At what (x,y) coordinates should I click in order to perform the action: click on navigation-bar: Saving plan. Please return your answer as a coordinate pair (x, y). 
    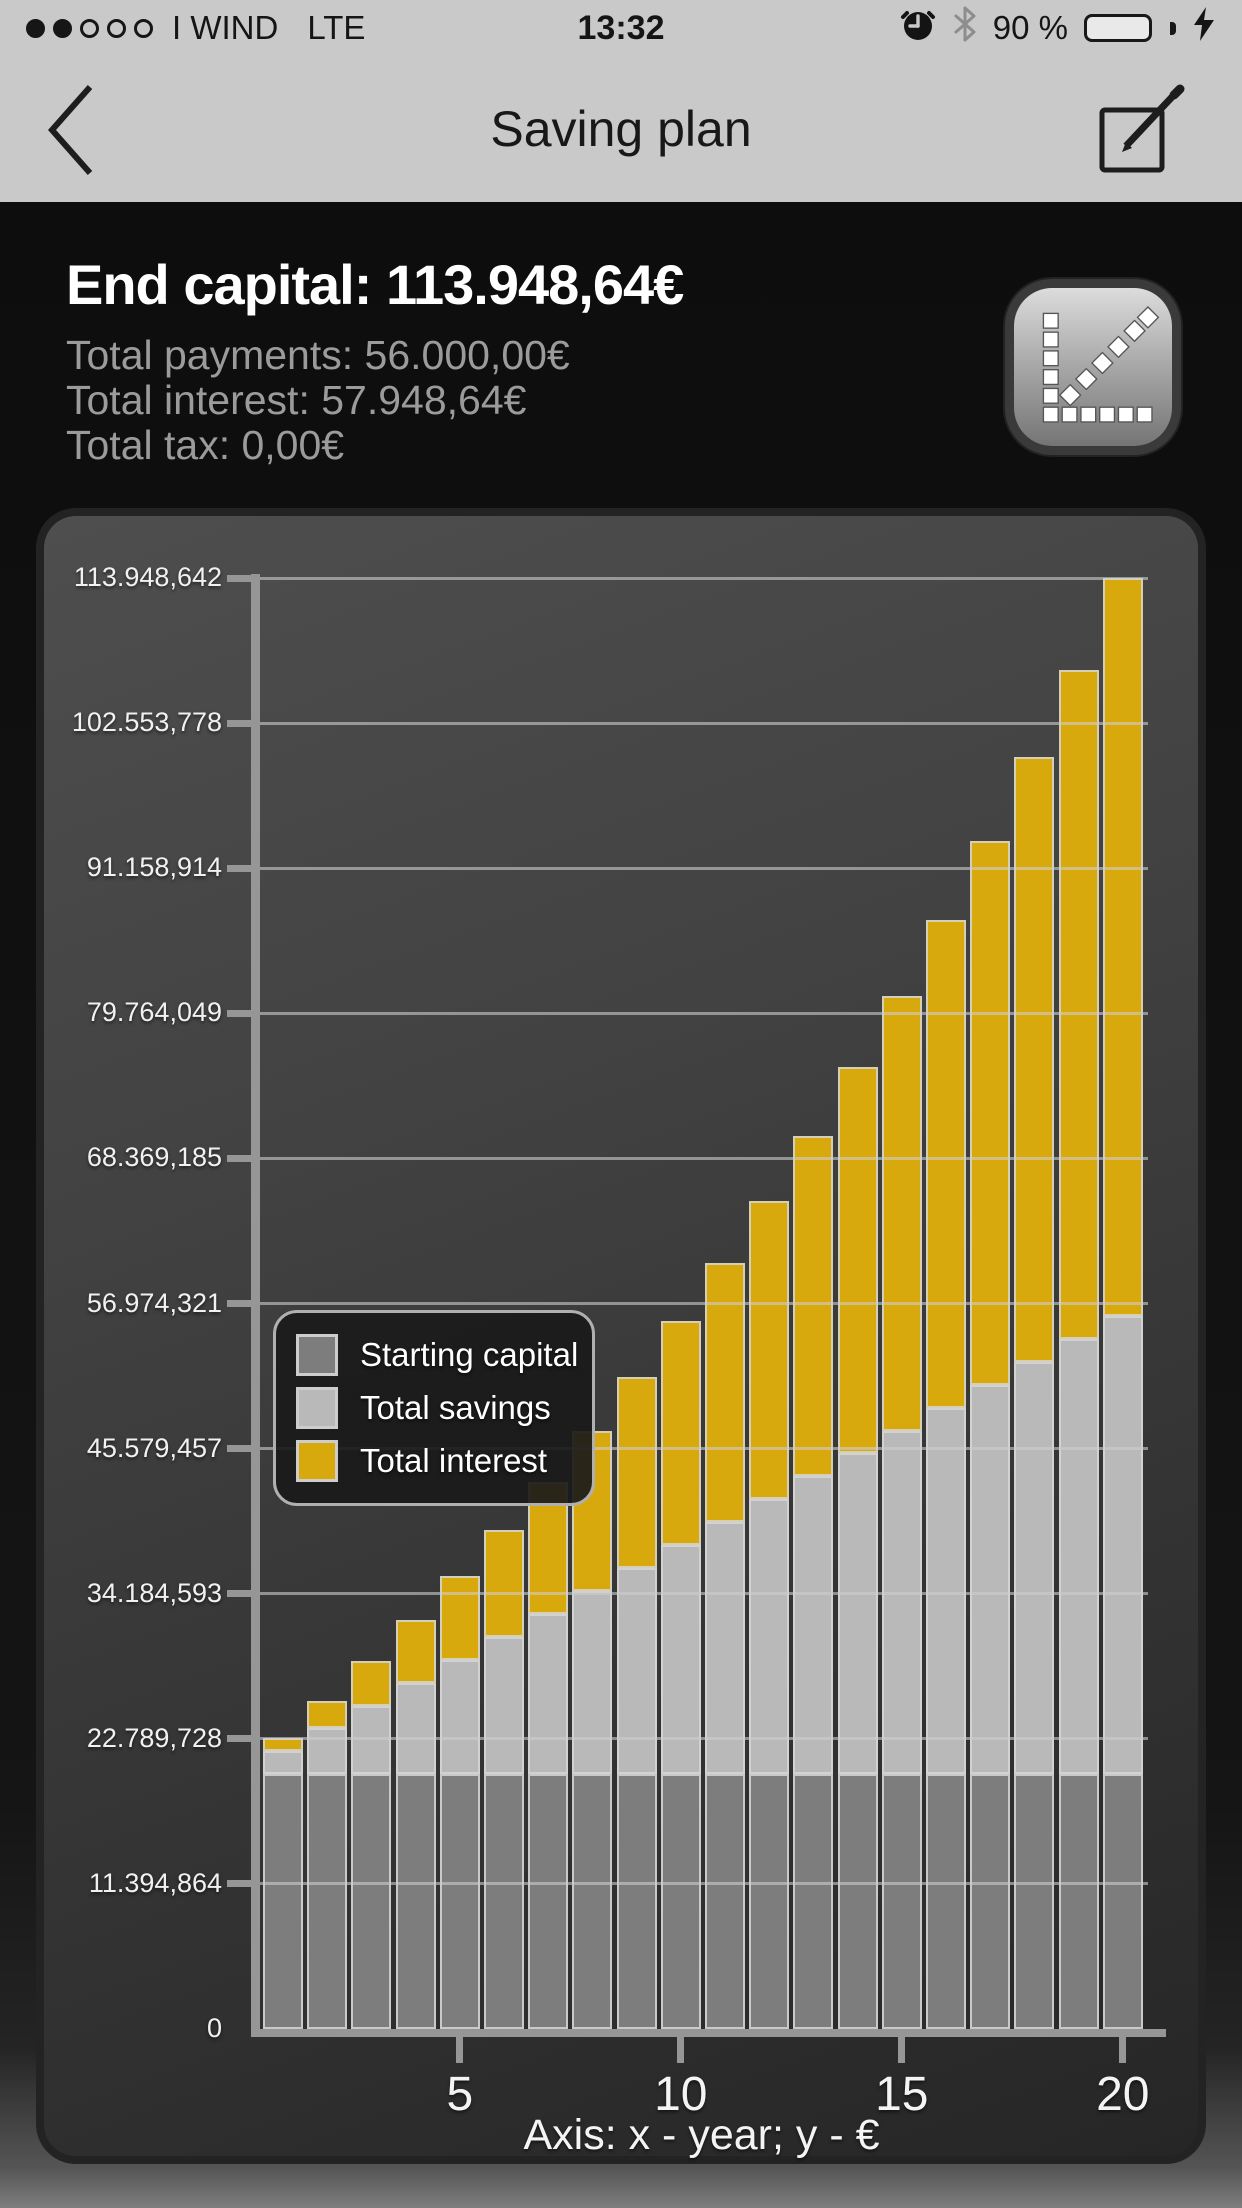
    Looking at the image, I should click on (621, 129).